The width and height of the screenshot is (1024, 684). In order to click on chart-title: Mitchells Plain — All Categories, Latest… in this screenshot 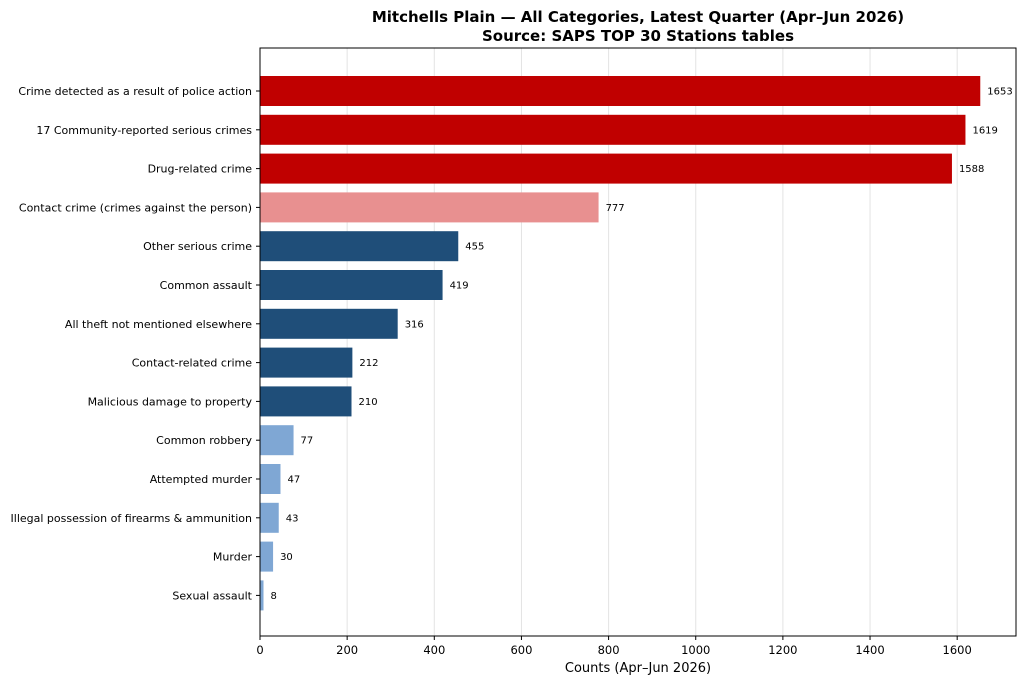, I will do `click(638, 17)`.